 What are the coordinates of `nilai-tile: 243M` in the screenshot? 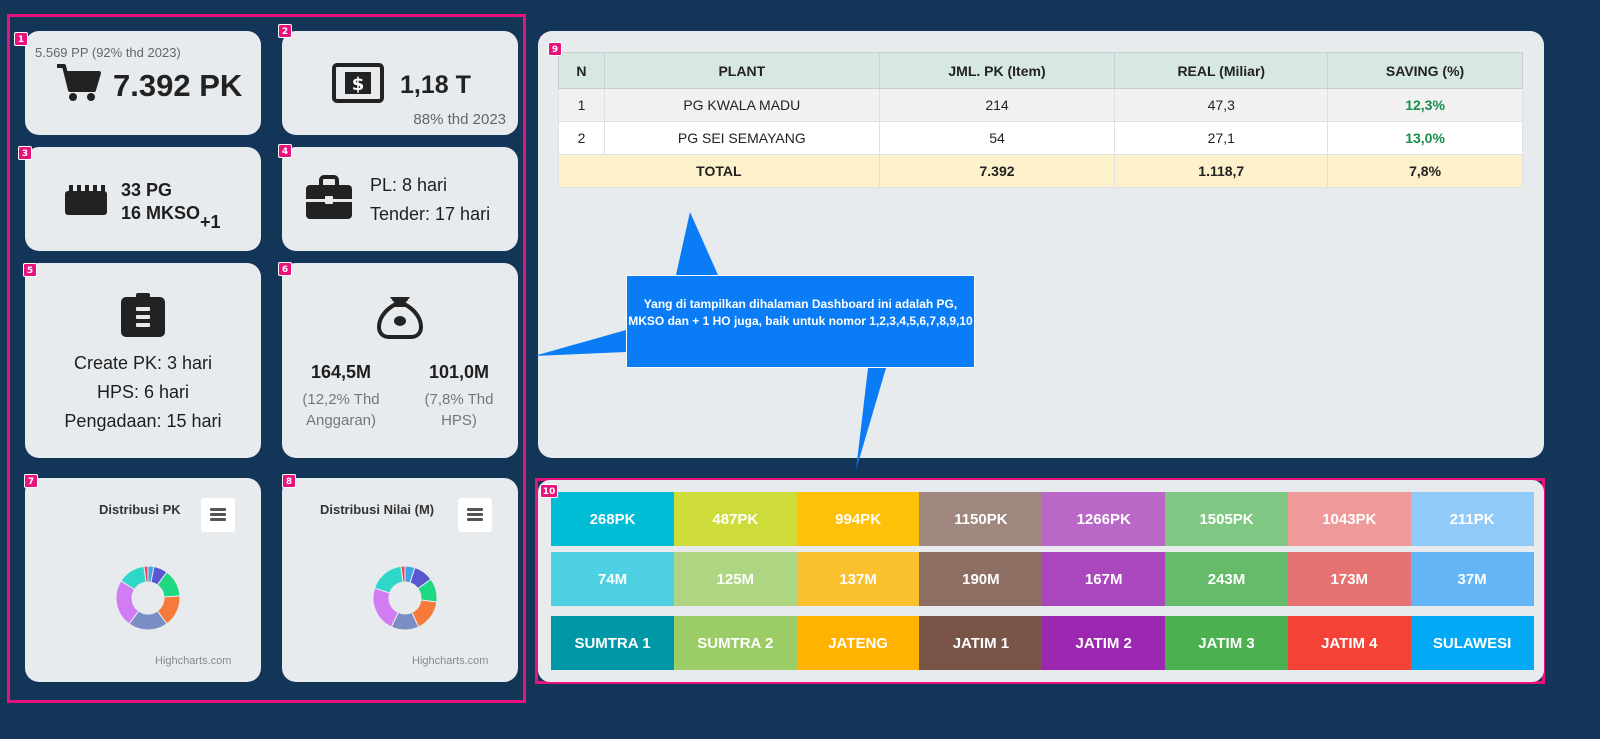 It's located at (1226, 579).